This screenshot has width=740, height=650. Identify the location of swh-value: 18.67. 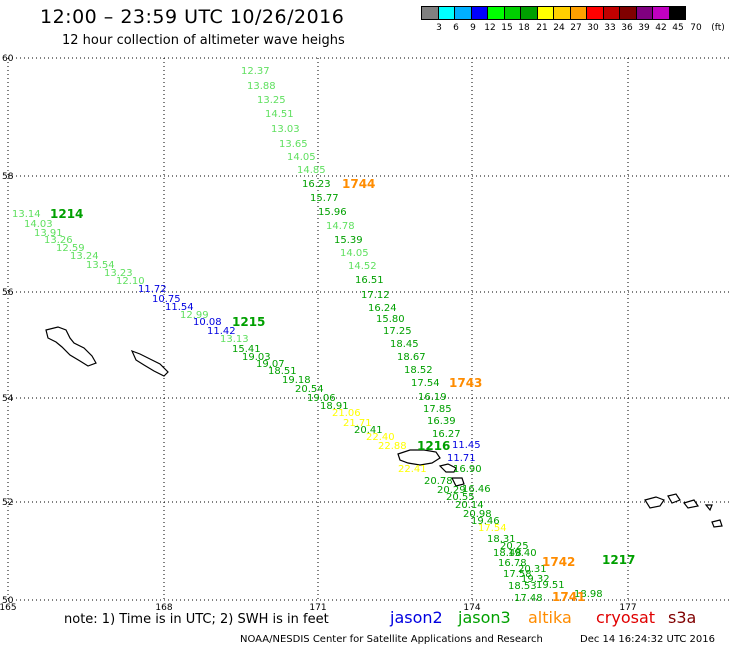
(411, 357).